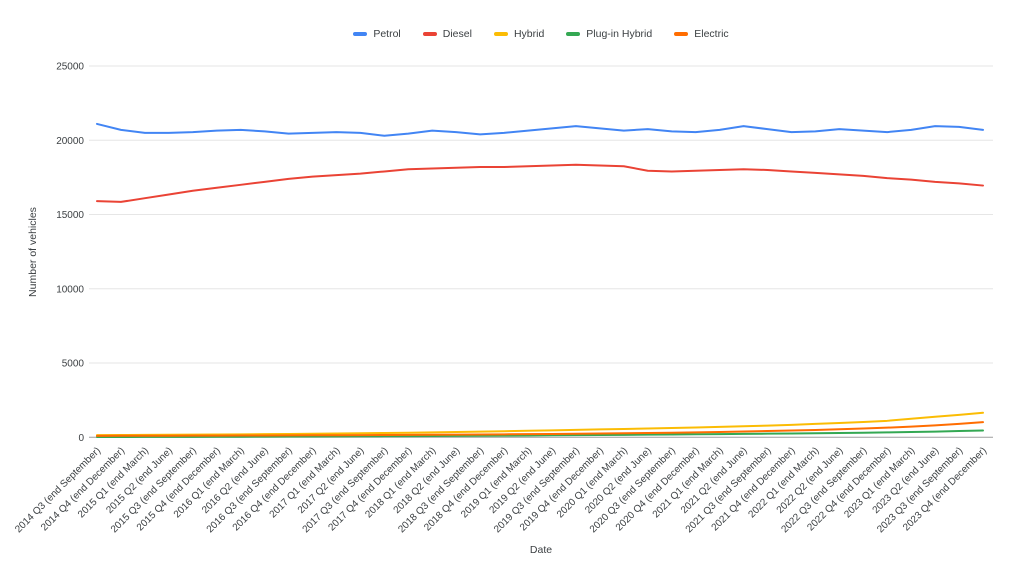 The width and height of the screenshot is (1023, 587). Describe the element at coordinates (457, 33) in the screenshot. I see `legend-label: Diesel` at that location.